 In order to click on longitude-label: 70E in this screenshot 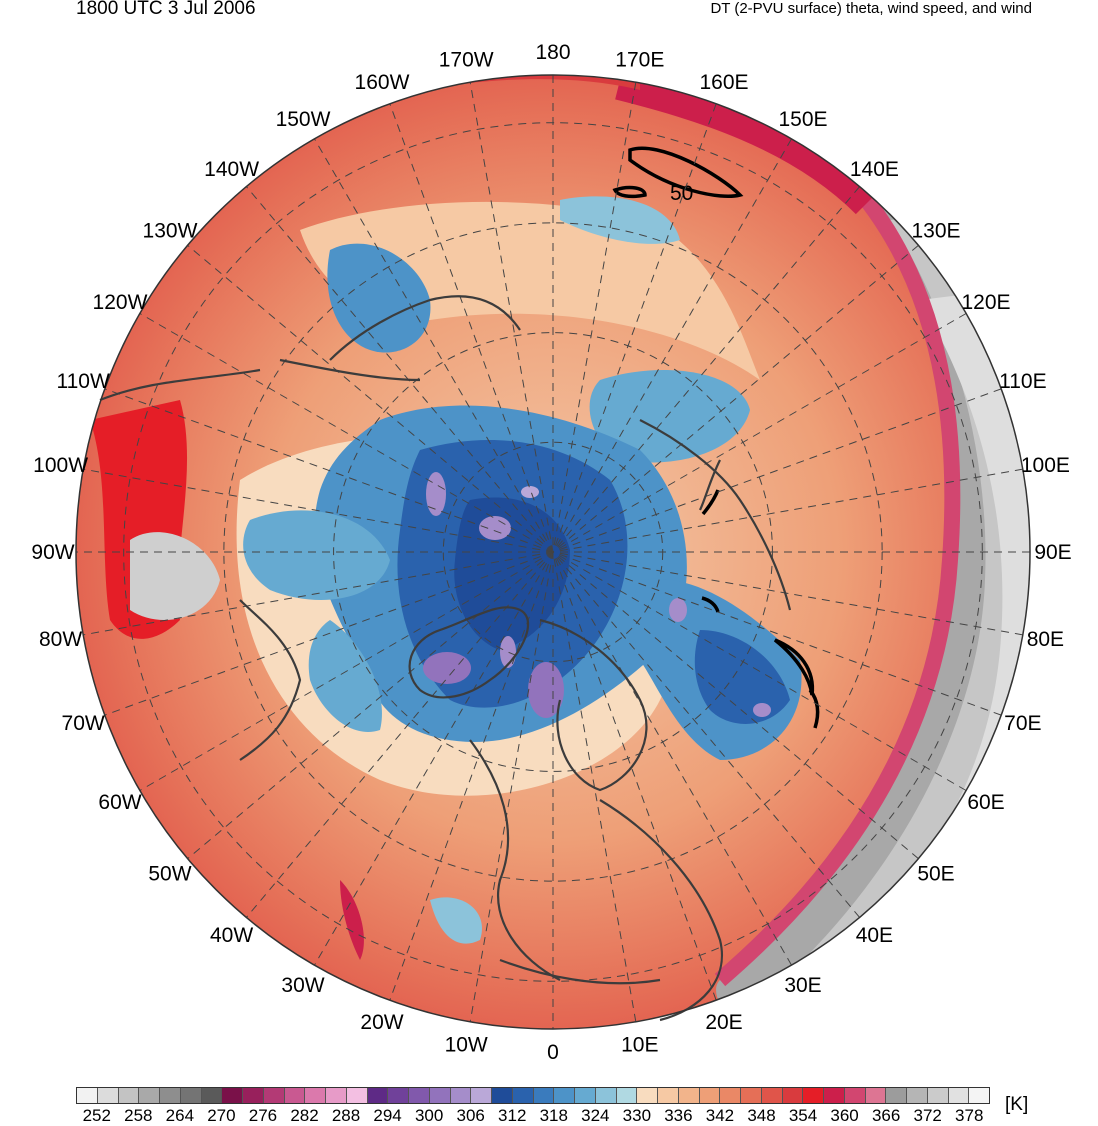, I will do `click(1022, 723)`.